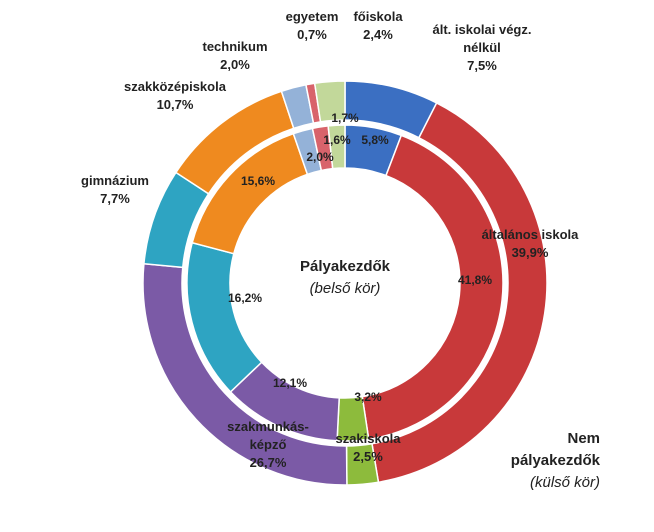 This screenshot has width=654, height=532. Describe the element at coordinates (368, 448) in the screenshot. I see `outer-label: szakiskola 2,5%` at that location.